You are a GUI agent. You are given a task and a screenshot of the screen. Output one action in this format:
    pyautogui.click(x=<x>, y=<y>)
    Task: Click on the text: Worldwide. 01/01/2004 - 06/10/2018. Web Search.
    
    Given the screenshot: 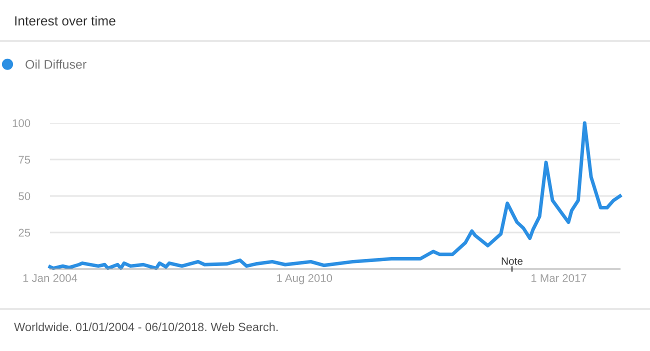 What is the action you would take?
    pyautogui.click(x=146, y=327)
    